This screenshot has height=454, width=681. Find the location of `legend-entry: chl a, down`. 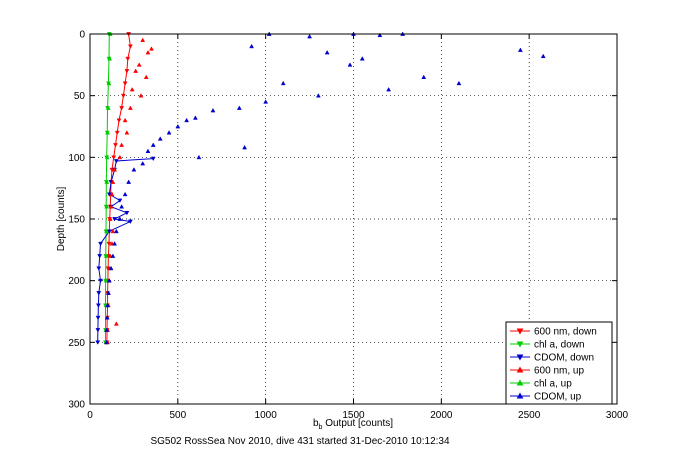

legend-entry: chl a, down is located at coordinates (547, 345).